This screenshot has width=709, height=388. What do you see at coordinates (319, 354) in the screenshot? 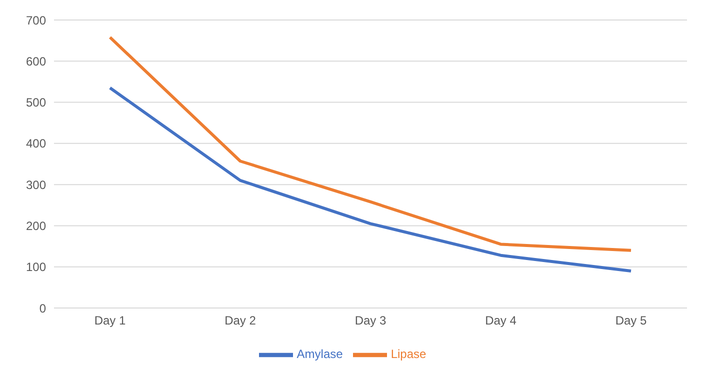
I see `legend-label: Amylase` at bounding box center [319, 354].